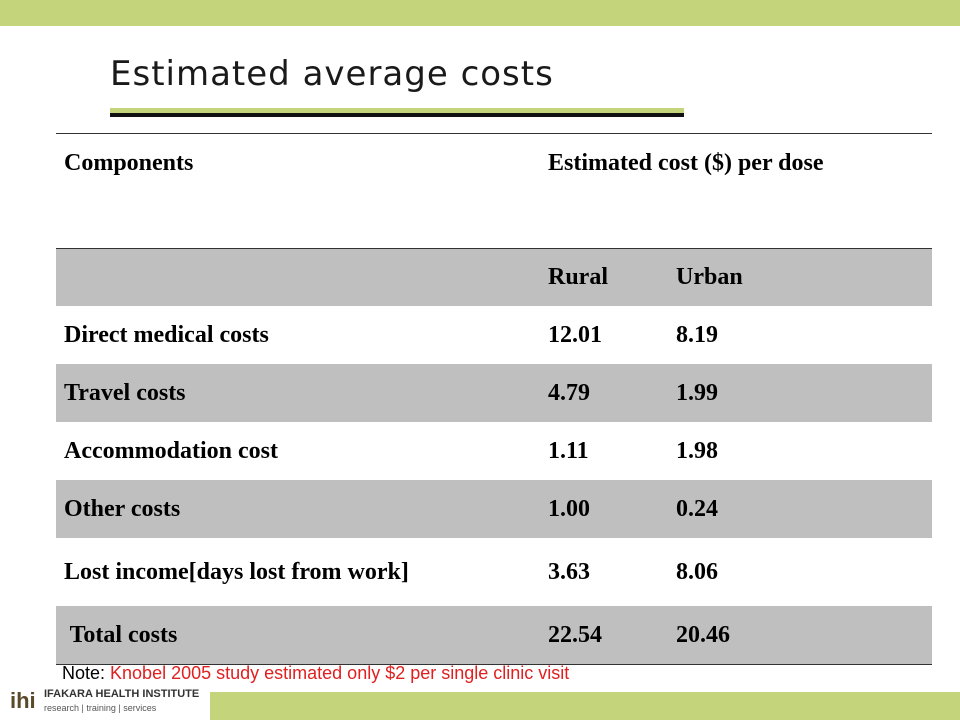 The width and height of the screenshot is (960, 720). What do you see at coordinates (569, 571) in the screenshot?
I see `row-rural-value: 3.63` at bounding box center [569, 571].